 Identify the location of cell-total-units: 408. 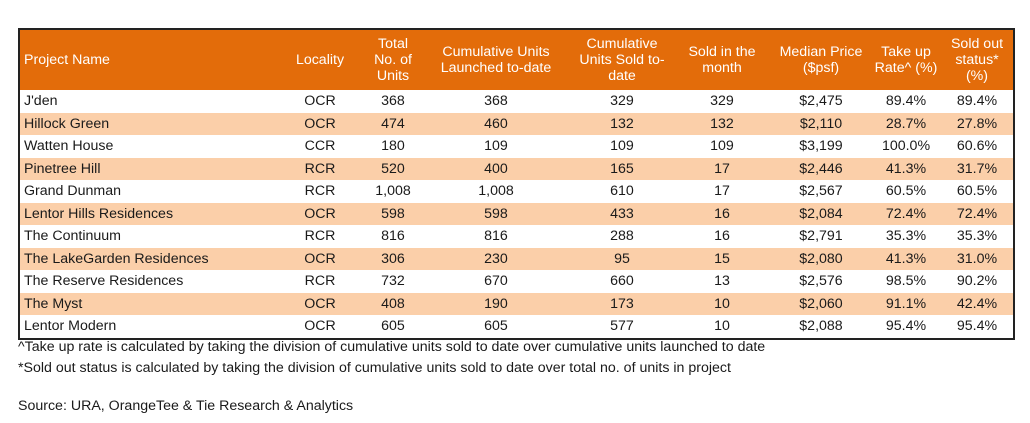
(393, 303).